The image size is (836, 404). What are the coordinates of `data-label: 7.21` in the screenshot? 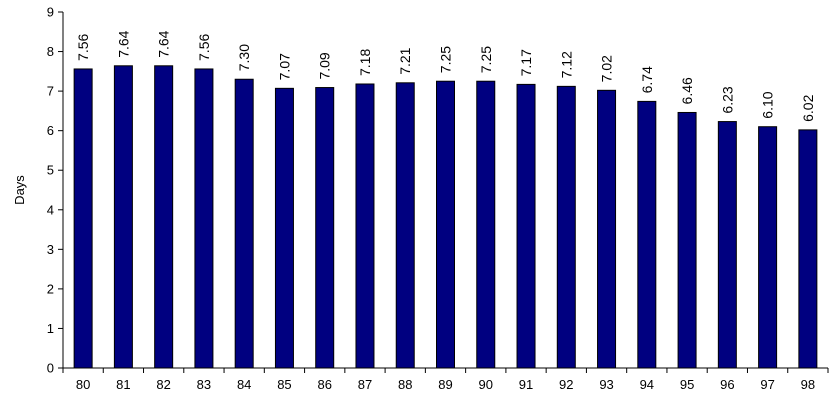 It's located at (405, 60).